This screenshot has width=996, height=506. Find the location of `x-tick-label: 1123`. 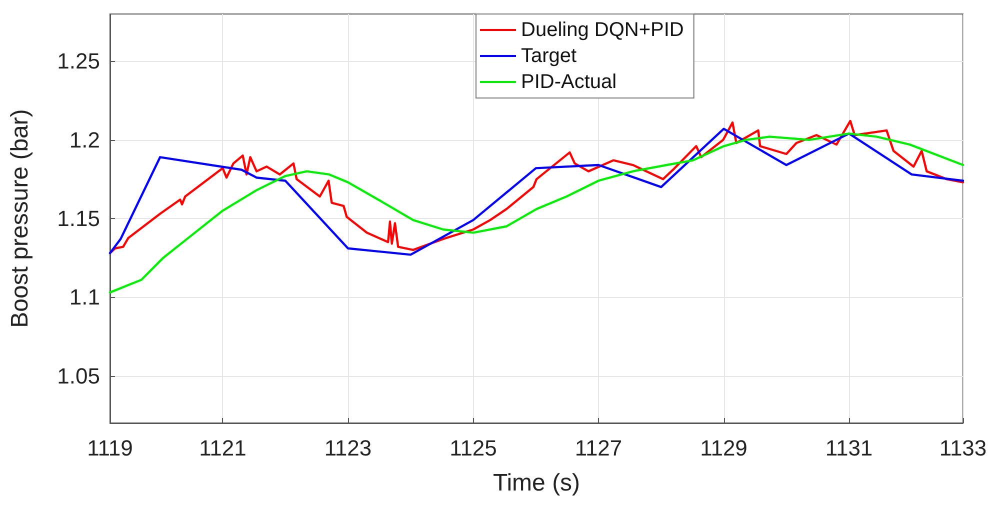

x-tick-label: 1123 is located at coordinates (348, 448).